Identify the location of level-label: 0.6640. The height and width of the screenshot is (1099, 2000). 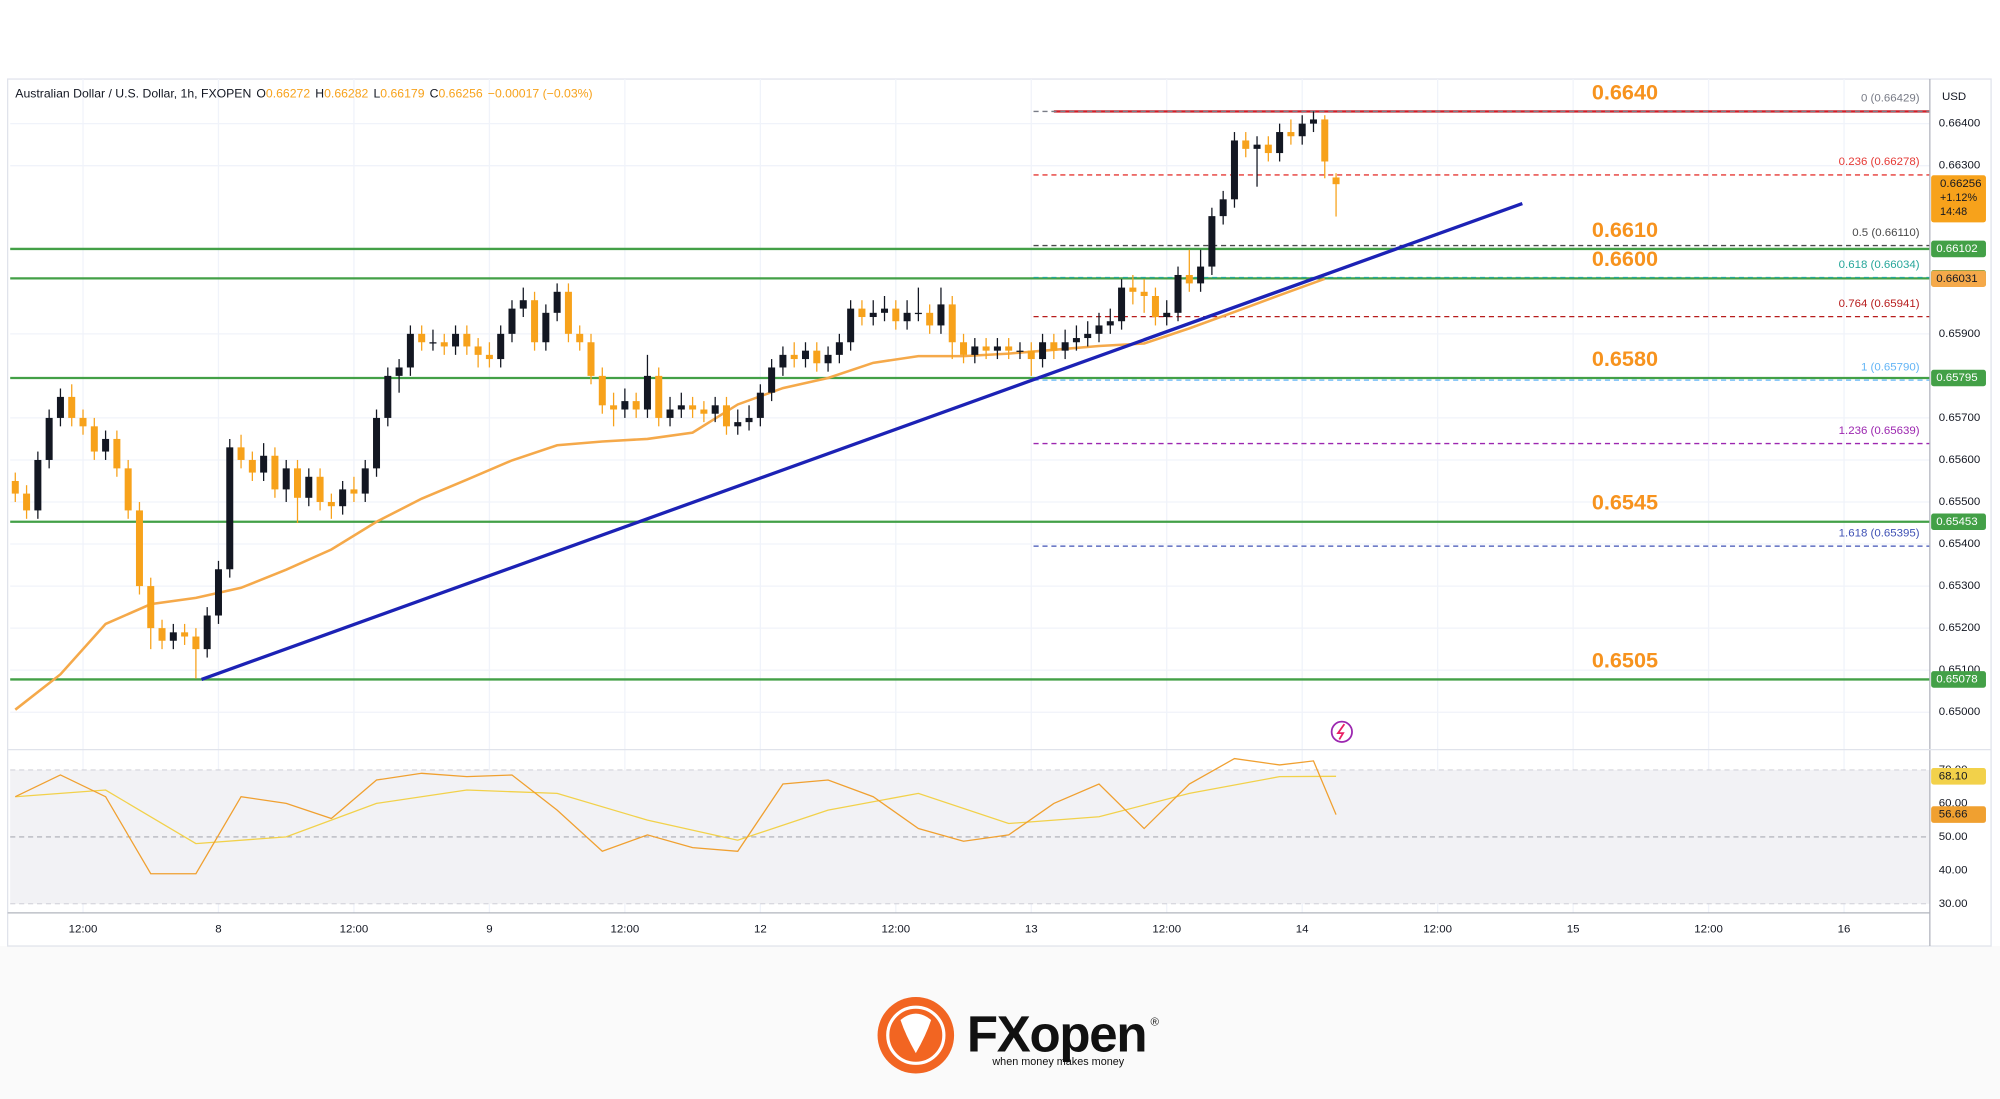
(1625, 91).